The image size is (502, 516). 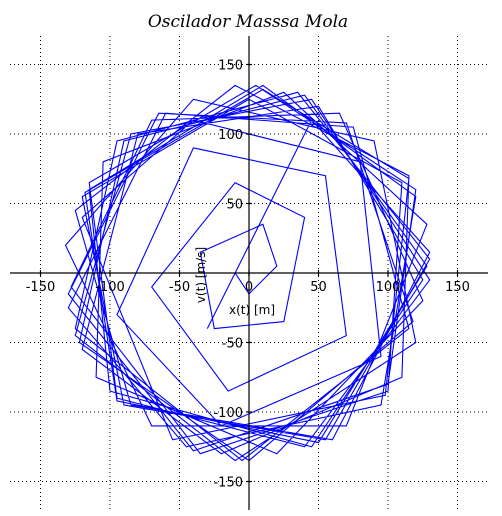 I want to click on x-tick-label: 0, so click(x=249, y=287).